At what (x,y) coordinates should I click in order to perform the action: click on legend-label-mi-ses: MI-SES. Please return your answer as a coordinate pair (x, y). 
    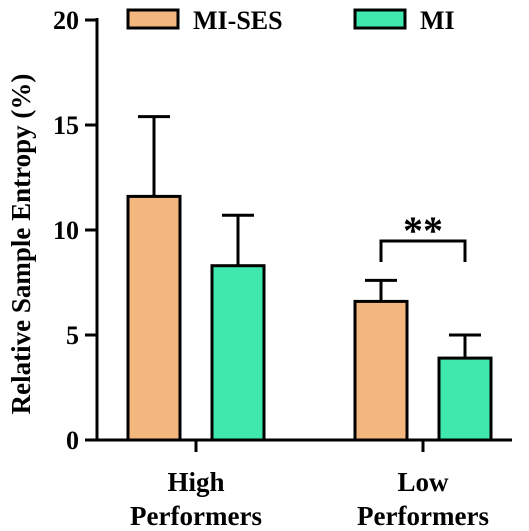
    Looking at the image, I should click on (238, 20).